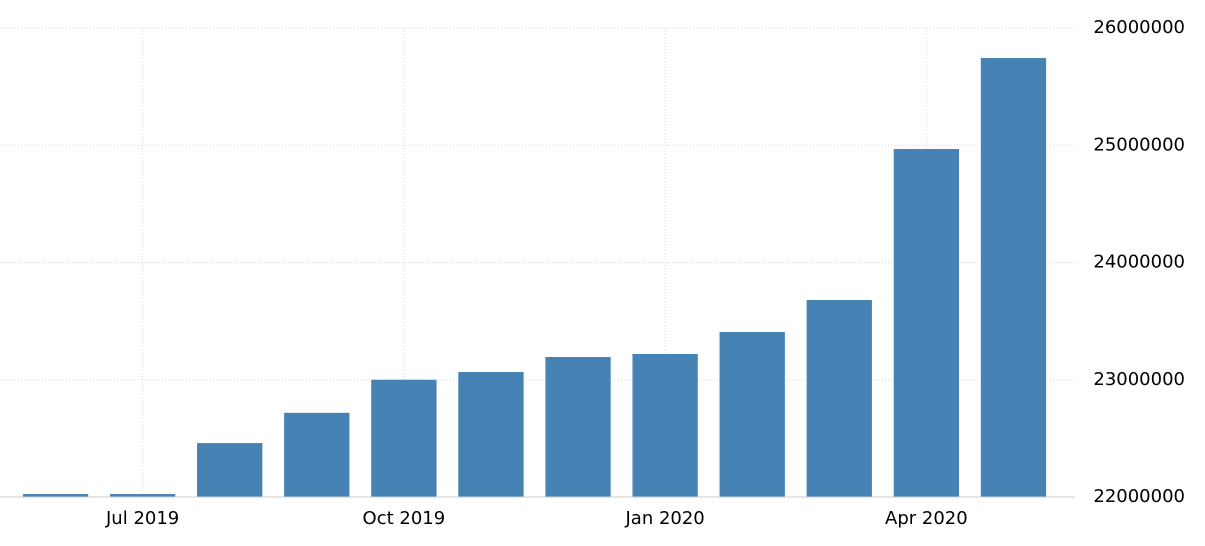  I want to click on x-tick-label: Oct 2019, so click(404, 518).